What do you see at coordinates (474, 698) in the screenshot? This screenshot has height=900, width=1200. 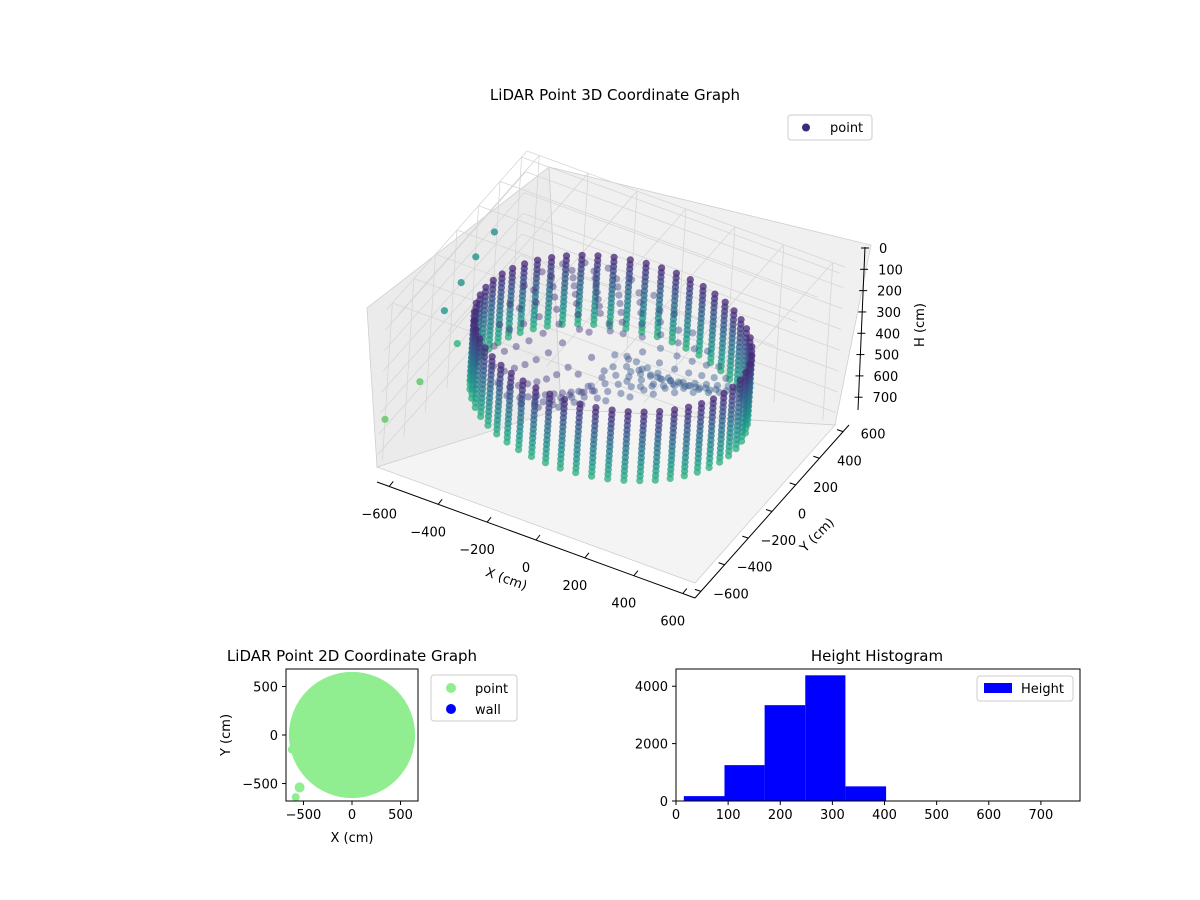 I see `legend-2d: point wall` at bounding box center [474, 698].